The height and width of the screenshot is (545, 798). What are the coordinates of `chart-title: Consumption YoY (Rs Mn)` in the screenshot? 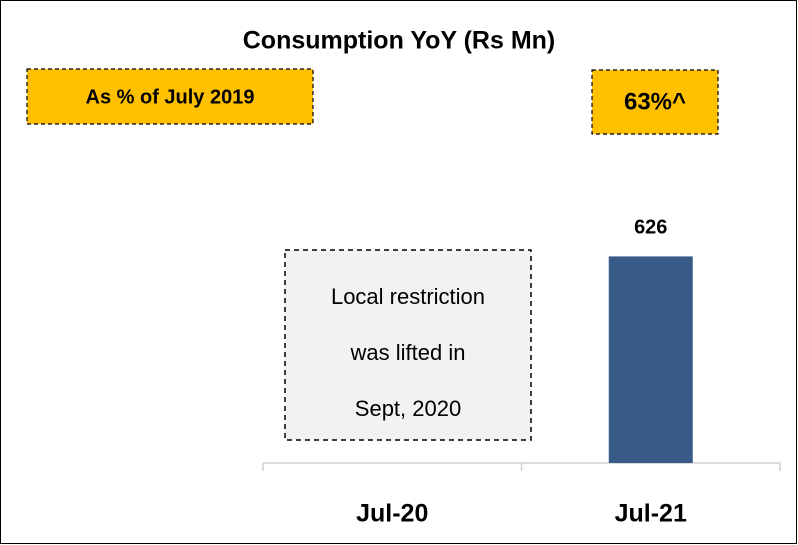 It's located at (399, 41).